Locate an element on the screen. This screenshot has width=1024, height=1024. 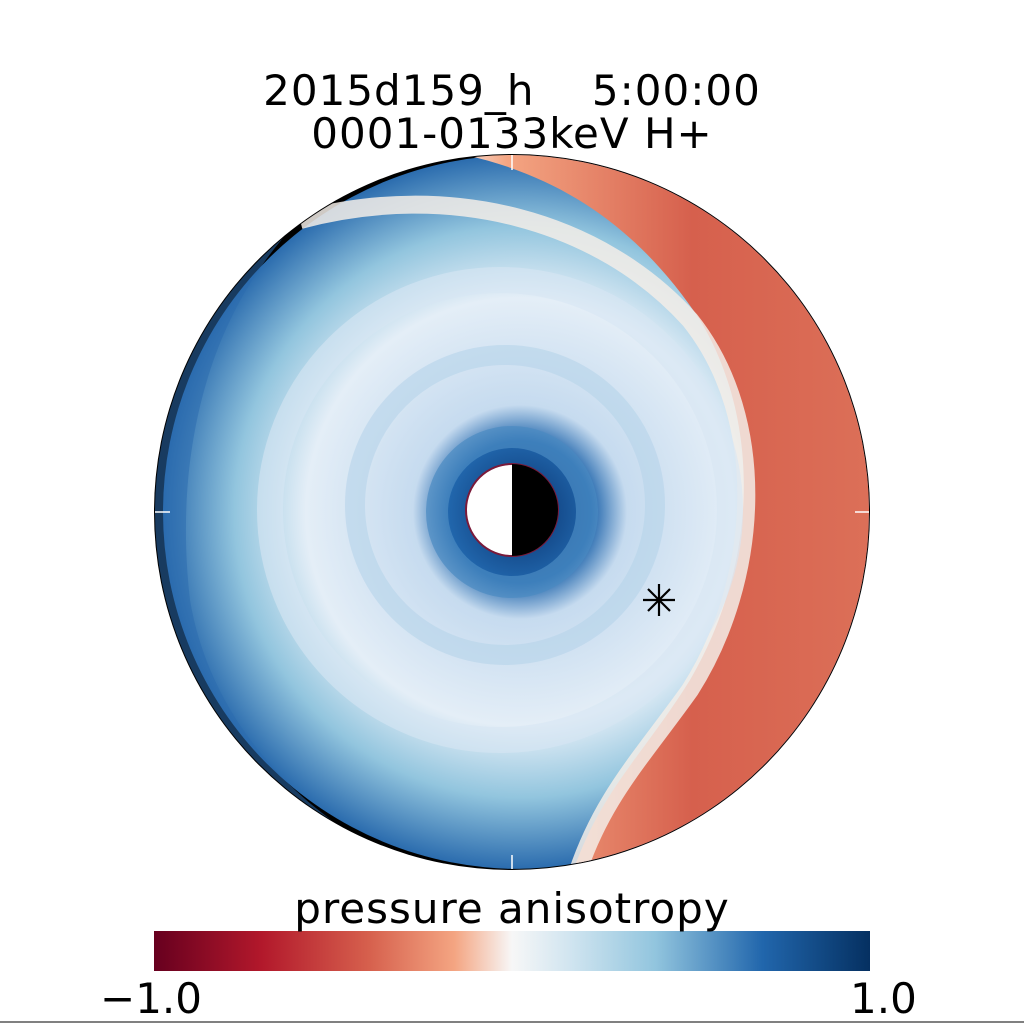
satellite-asterisk-icon is located at coordinates (659, 600).